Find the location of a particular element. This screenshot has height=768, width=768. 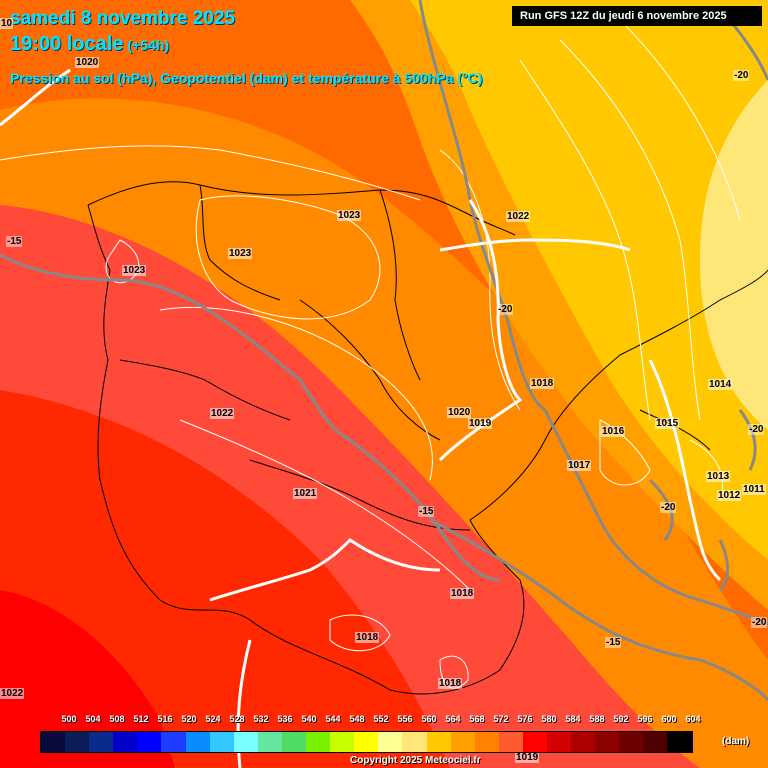

legend-tick: 548 is located at coordinates (357, 719).